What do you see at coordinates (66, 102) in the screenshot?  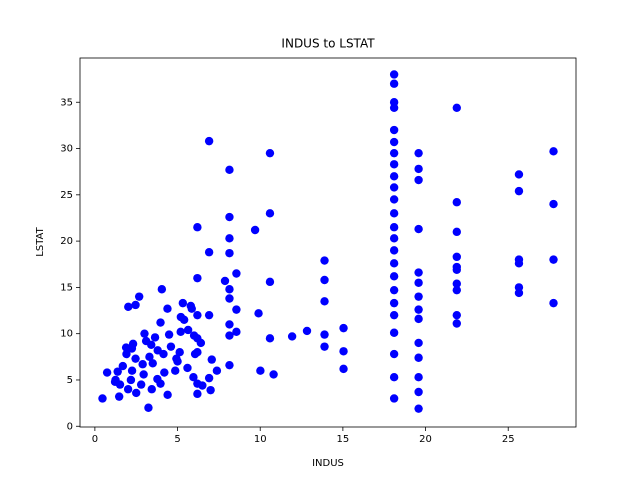 I see `y-tick-label: 35` at bounding box center [66, 102].